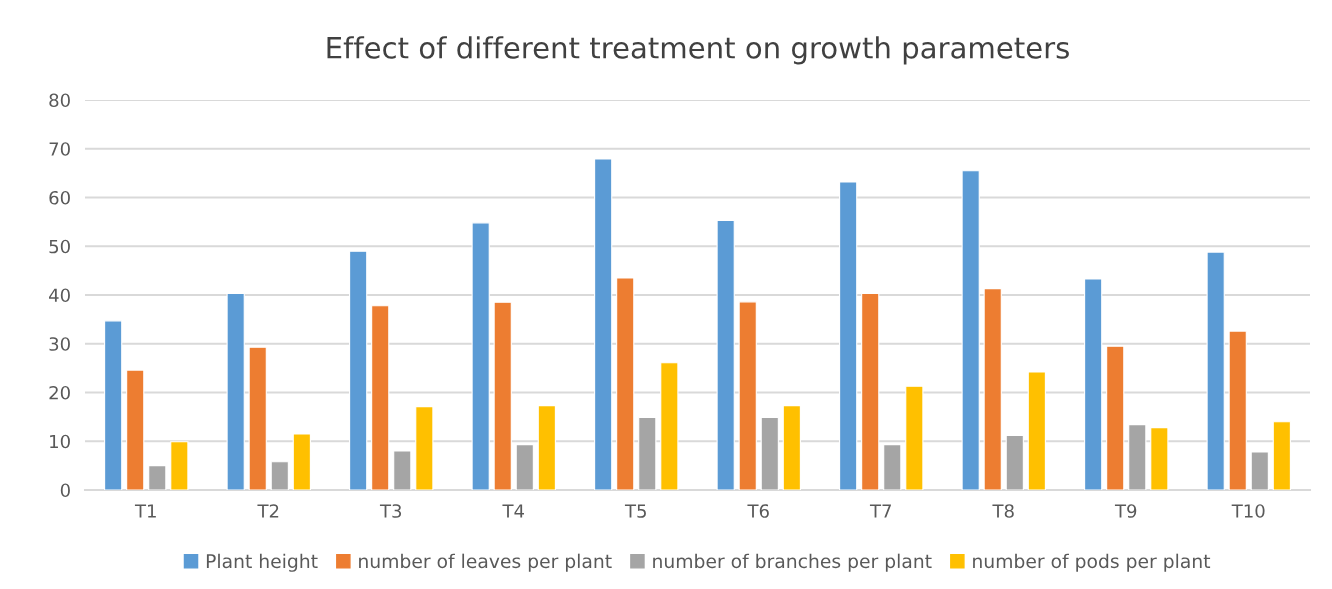  I want to click on y-tick-label: 60, so click(59, 197).